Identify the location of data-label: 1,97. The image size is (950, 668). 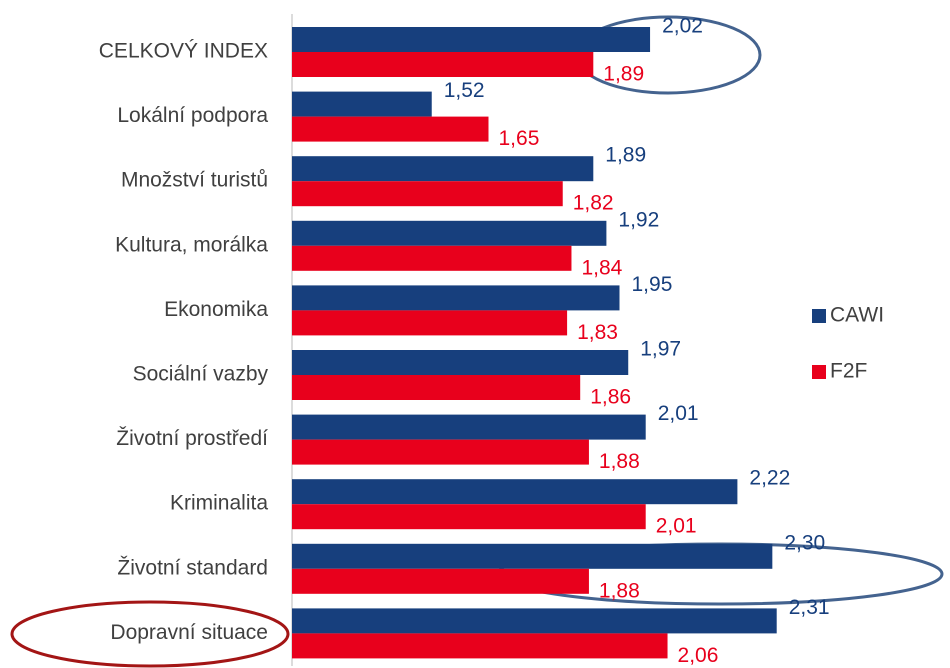
(660, 349).